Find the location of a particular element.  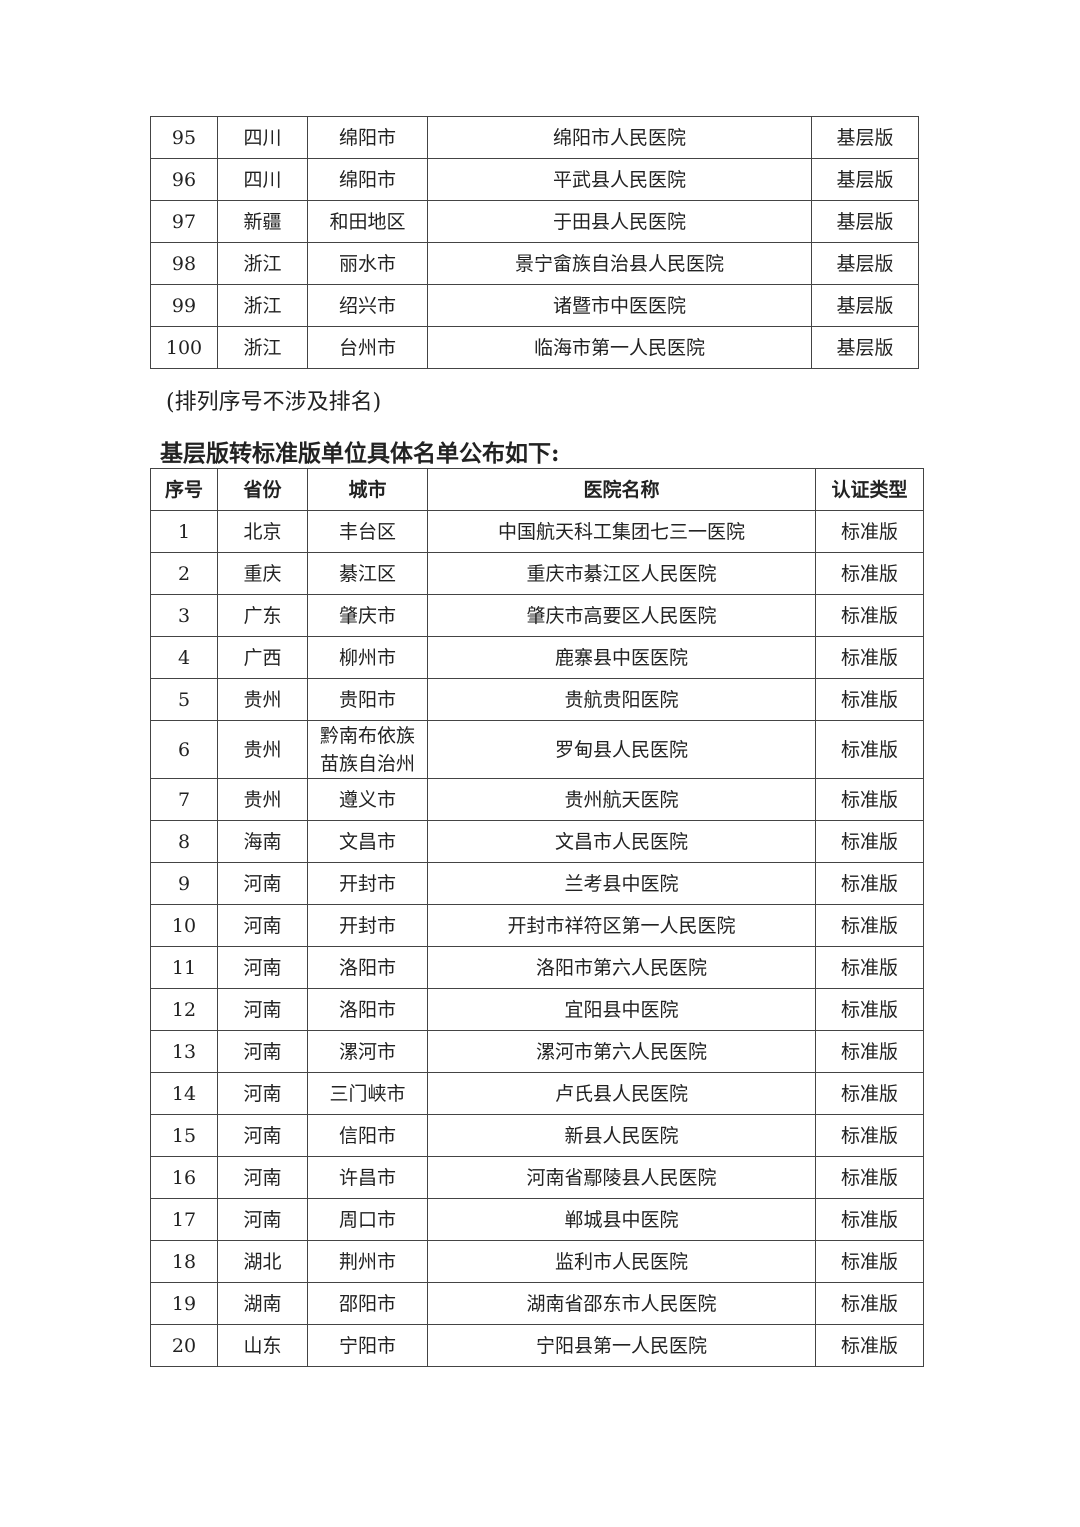

cell-city: 丽水市 is located at coordinates (367, 263).